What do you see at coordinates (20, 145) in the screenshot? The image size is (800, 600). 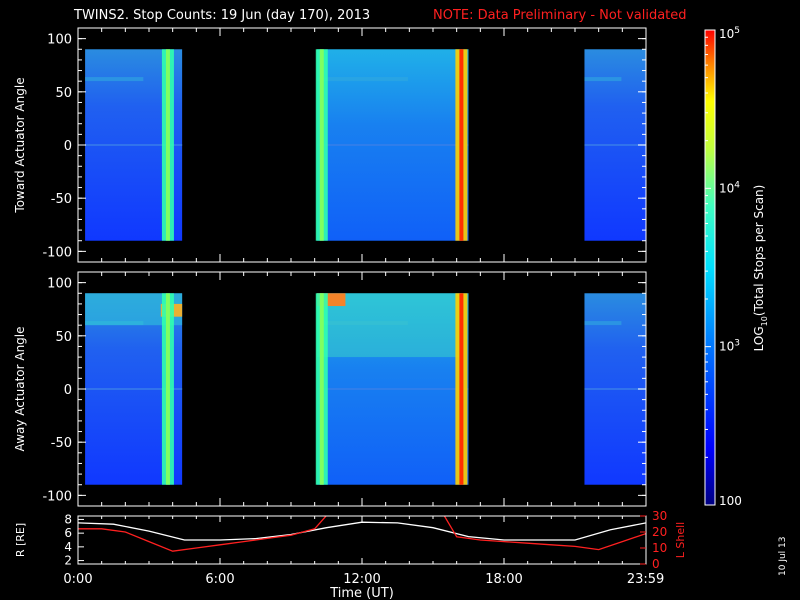 I see `y-axis-label: Toward Actuator Angle` at bounding box center [20, 145].